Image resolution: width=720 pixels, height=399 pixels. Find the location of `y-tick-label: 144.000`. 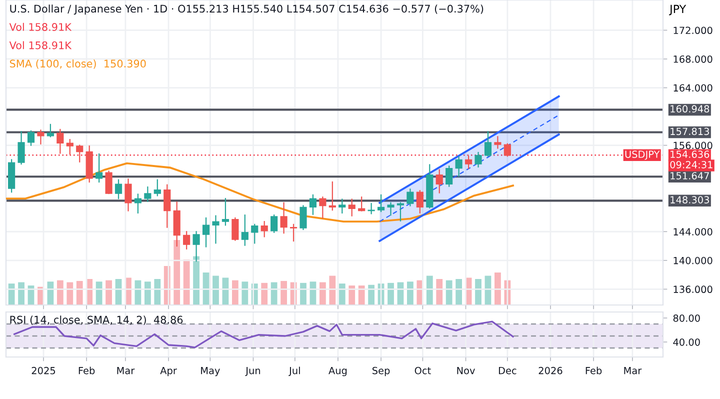

y-tick-label: 144.000 is located at coordinates (693, 232).